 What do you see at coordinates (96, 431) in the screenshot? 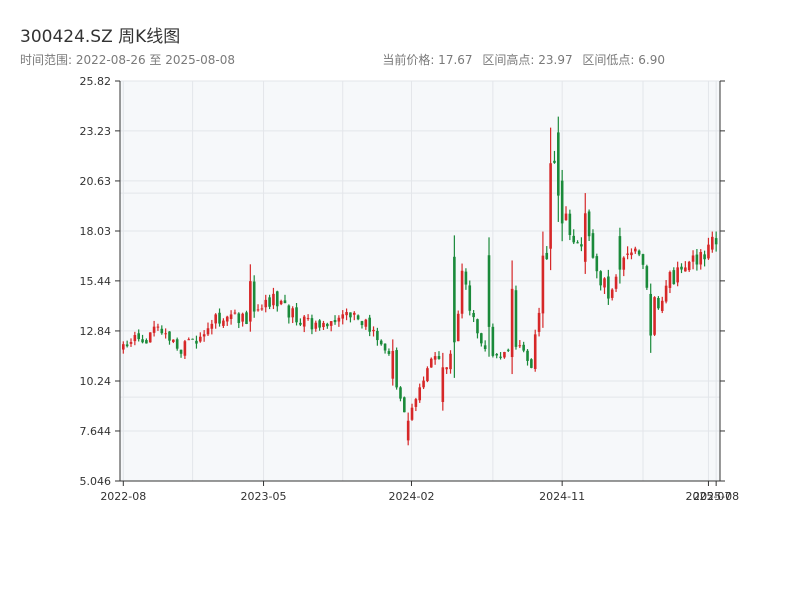
I see `y-tick-label: 7.644` at bounding box center [96, 431].